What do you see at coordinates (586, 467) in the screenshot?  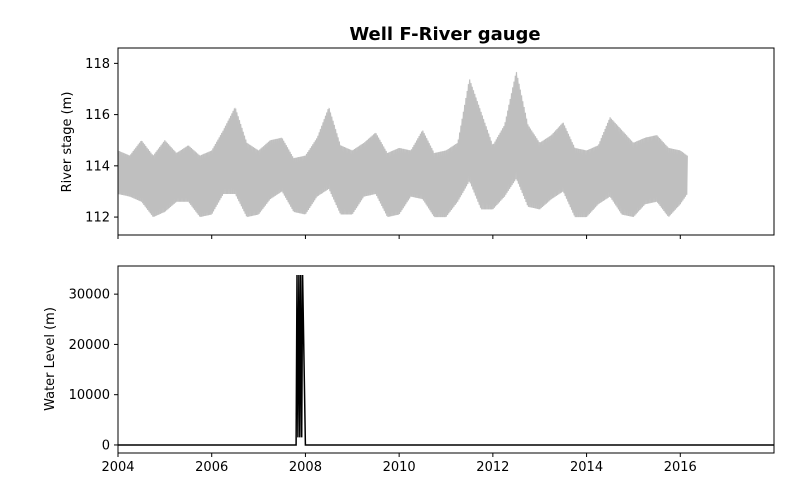 I see `bottom-x-tick-label: 2014` at bounding box center [586, 467].